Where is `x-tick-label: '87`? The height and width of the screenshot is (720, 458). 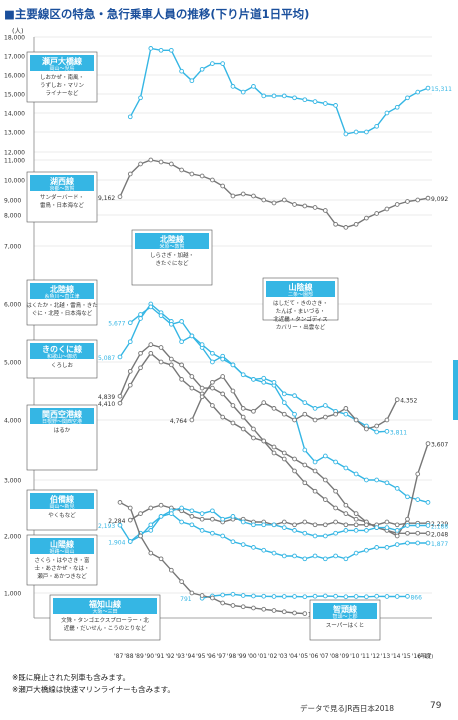 x-tick-label: '87 is located at coordinates (118, 656).